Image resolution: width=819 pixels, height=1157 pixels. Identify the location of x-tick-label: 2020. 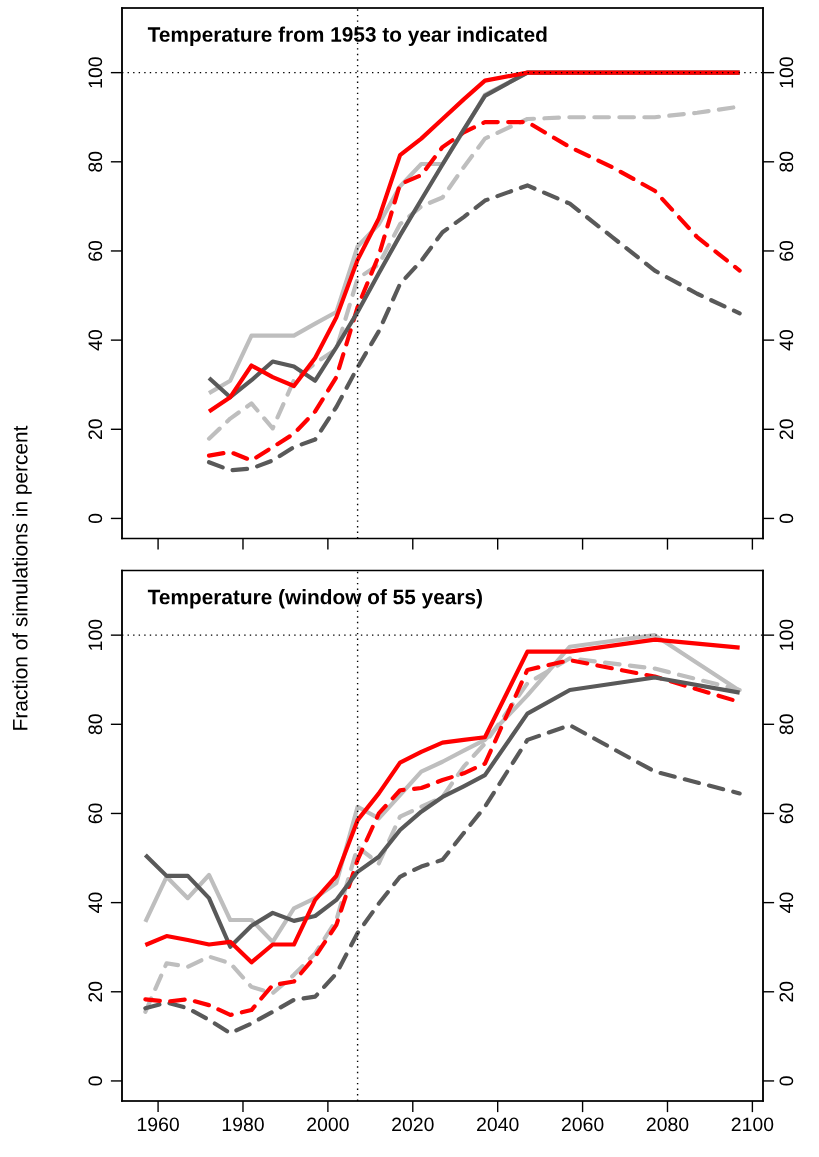
(413, 1124).